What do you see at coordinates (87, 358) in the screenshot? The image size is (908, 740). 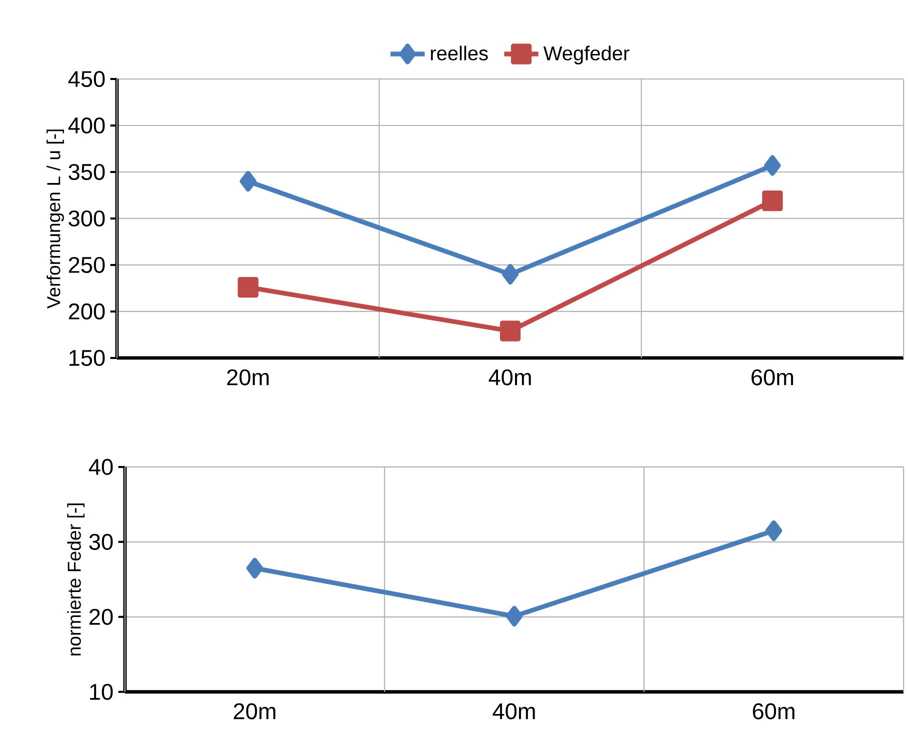 I see `y-tick-label: 150` at bounding box center [87, 358].